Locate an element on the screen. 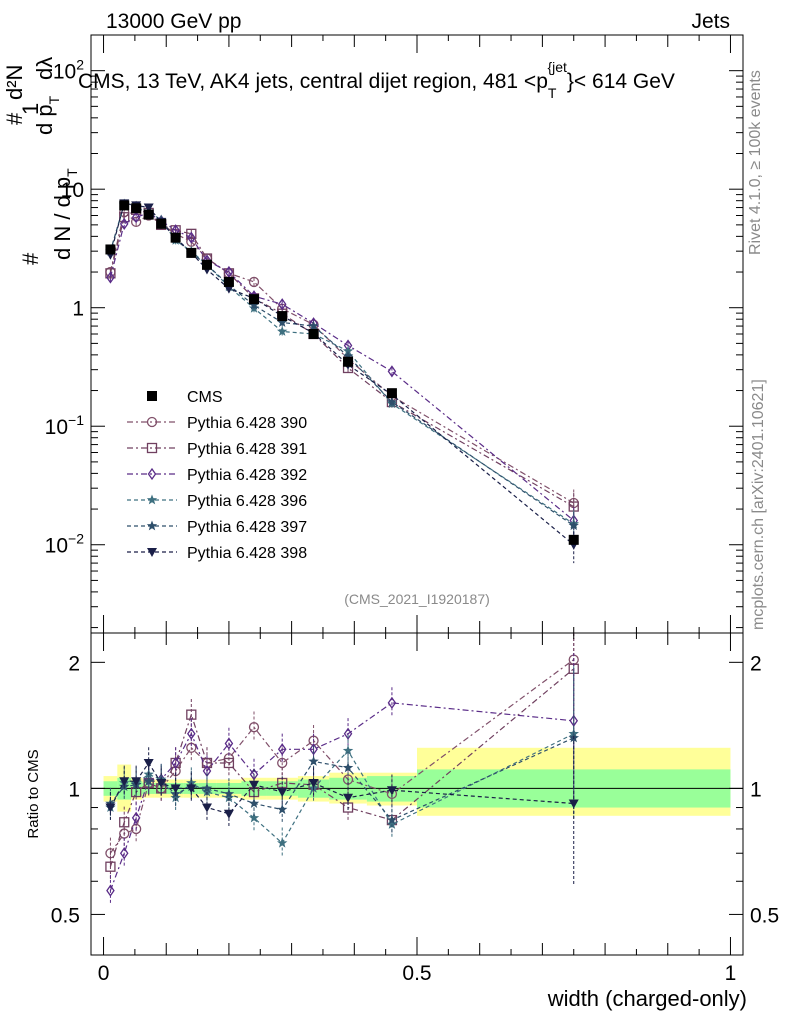 The width and height of the screenshot is (786, 1024). main-y-tick-label: 1 is located at coordinates (78, 309).